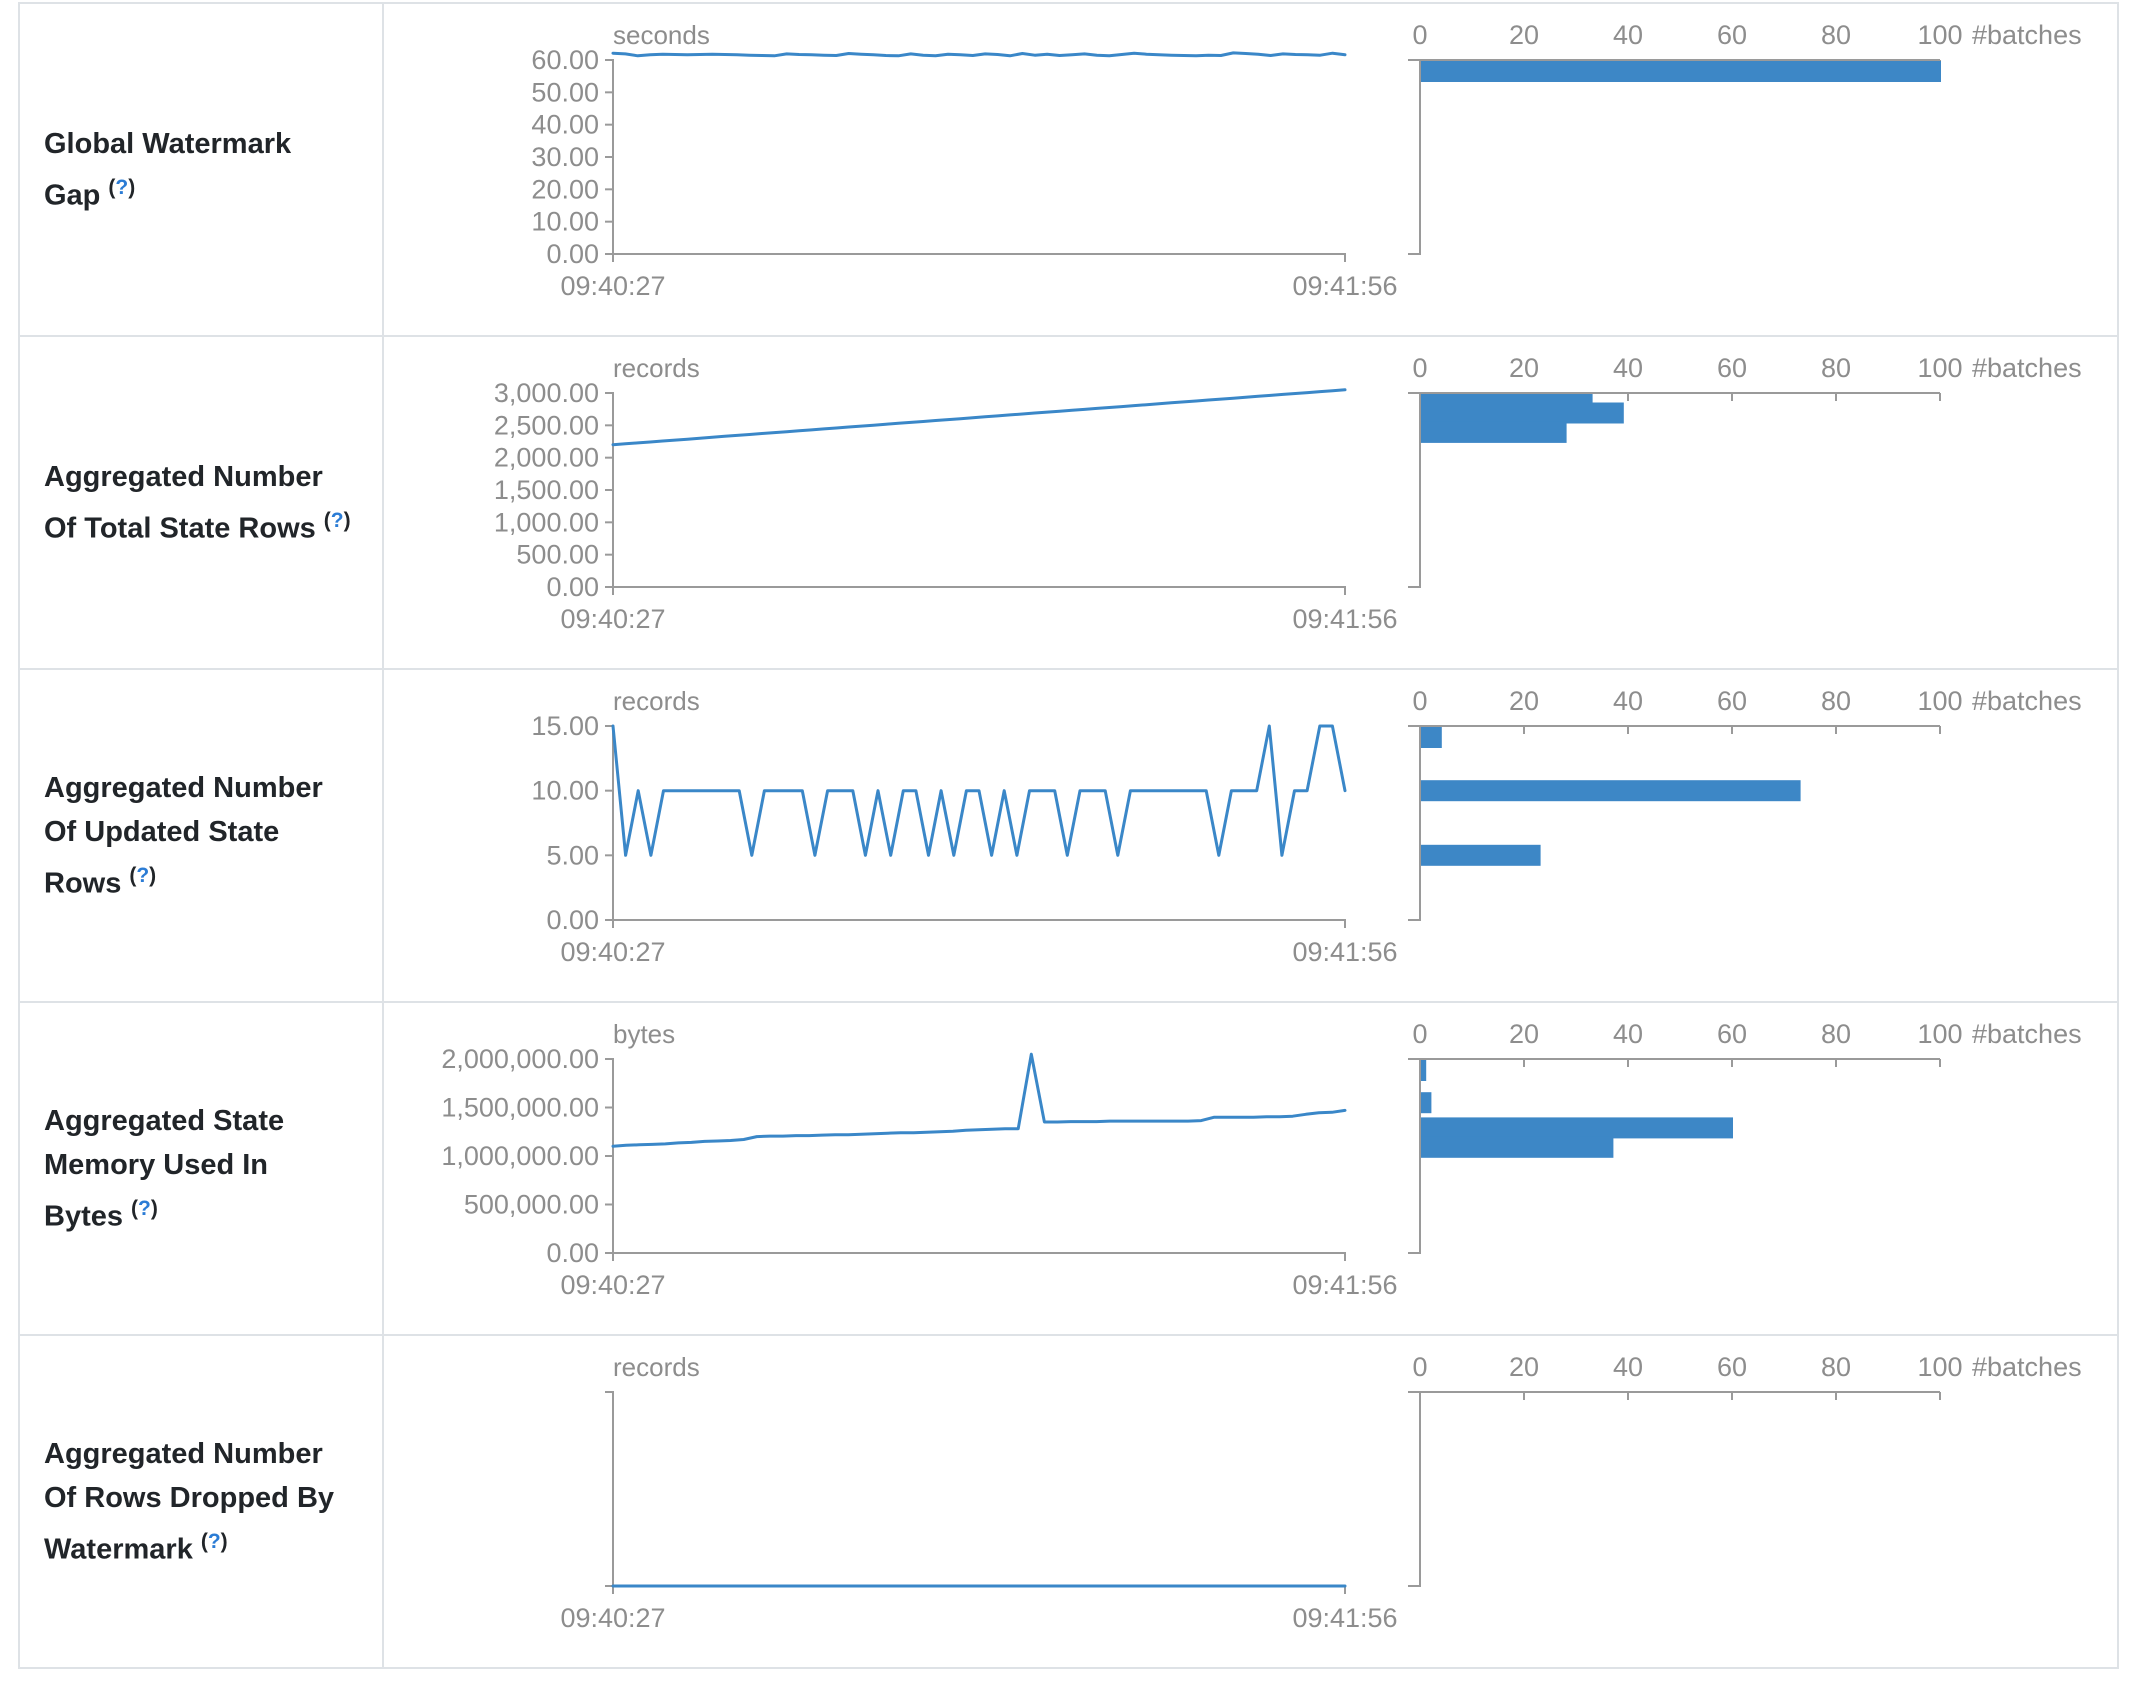 The image size is (2132, 1686). What do you see at coordinates (531, 1205) in the screenshot?
I see `svg-text: 500,000.00` at bounding box center [531, 1205].